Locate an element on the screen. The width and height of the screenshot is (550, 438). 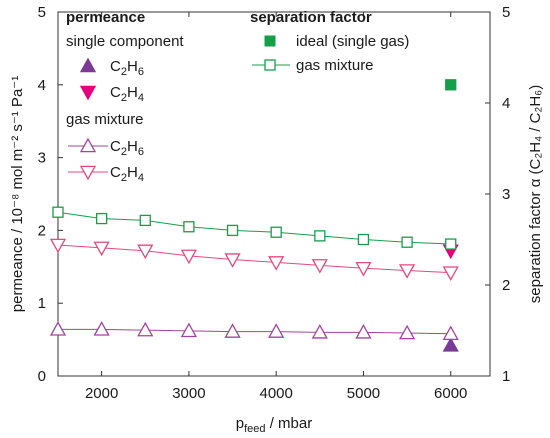
y-left-tick-label: 0 is located at coordinates (42, 376).